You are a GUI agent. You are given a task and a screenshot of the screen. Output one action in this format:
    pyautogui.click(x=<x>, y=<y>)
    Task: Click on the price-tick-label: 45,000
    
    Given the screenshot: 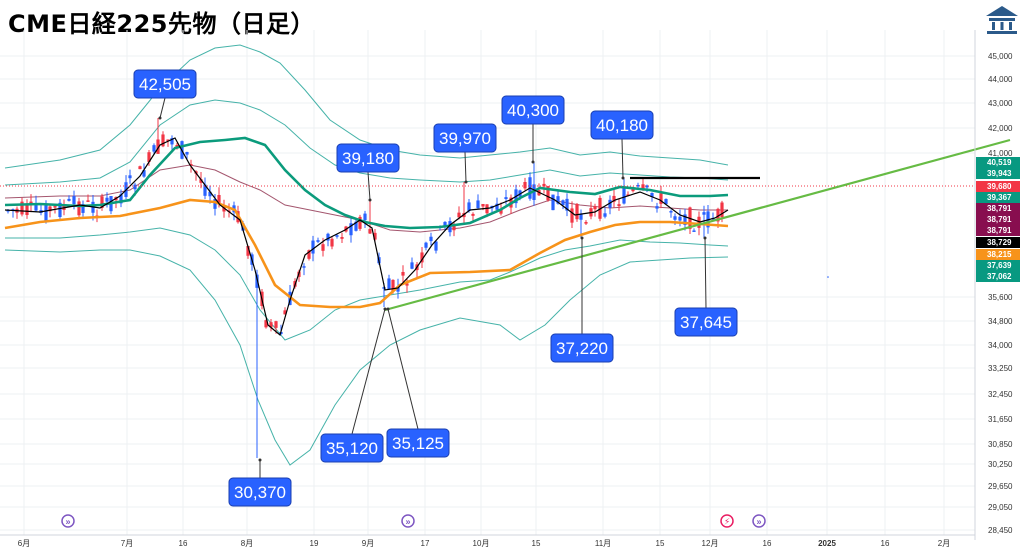 What is the action you would take?
    pyautogui.click(x=1000, y=56)
    